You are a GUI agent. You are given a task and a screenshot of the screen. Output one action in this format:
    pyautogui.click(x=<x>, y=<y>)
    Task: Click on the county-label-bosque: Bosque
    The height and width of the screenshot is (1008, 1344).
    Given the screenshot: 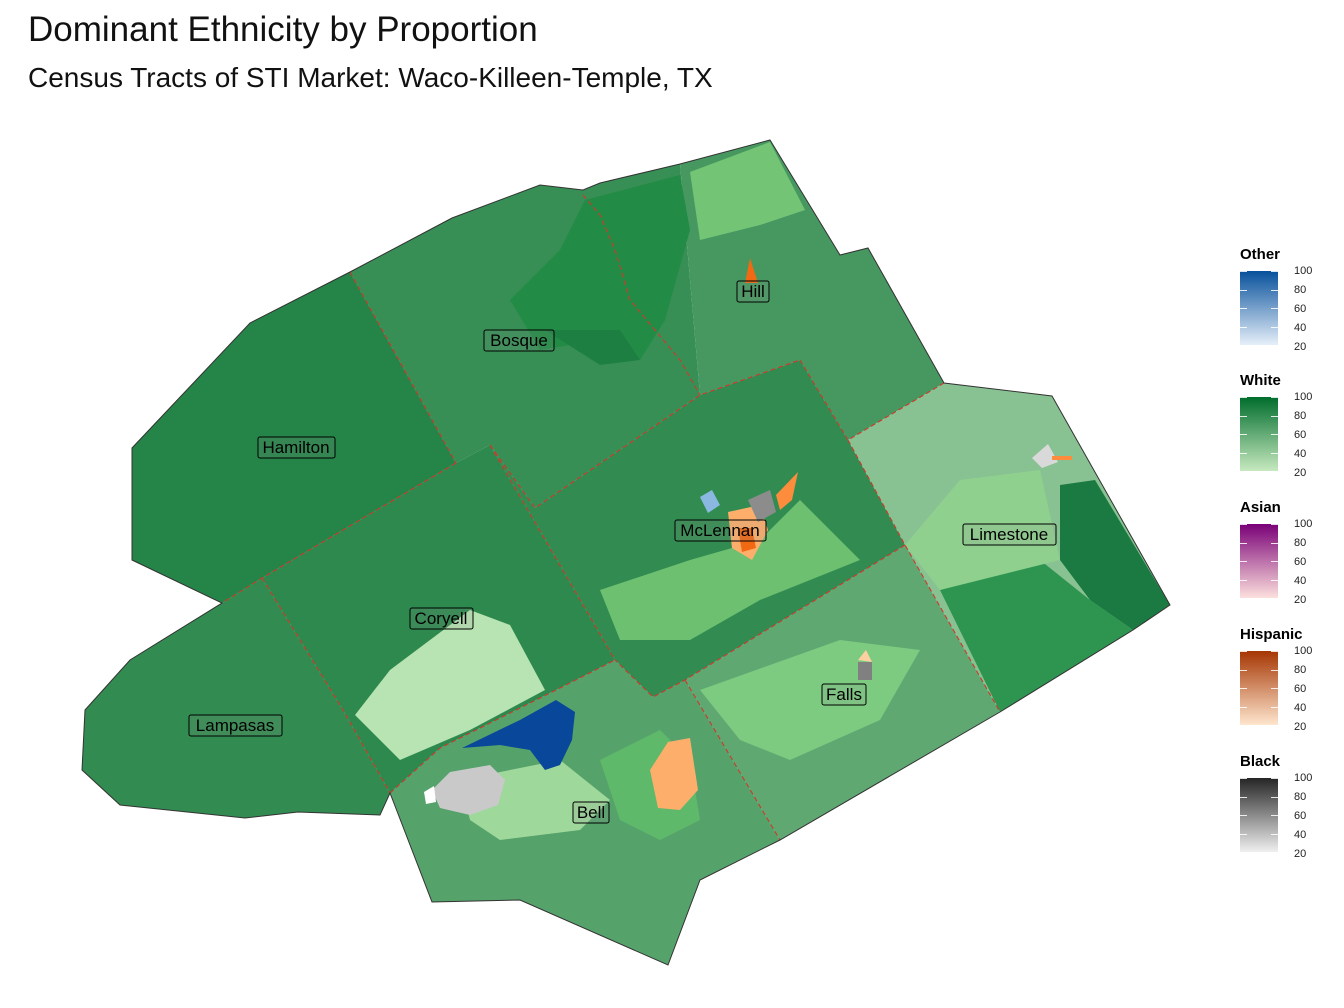 What is the action you would take?
    pyautogui.click(x=519, y=340)
    